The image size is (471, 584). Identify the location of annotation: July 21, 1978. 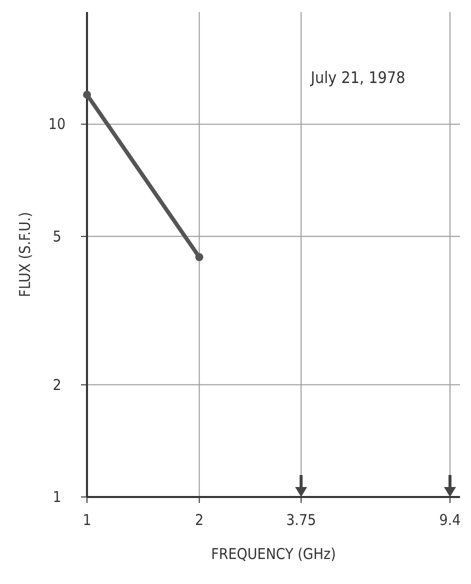
(358, 77).